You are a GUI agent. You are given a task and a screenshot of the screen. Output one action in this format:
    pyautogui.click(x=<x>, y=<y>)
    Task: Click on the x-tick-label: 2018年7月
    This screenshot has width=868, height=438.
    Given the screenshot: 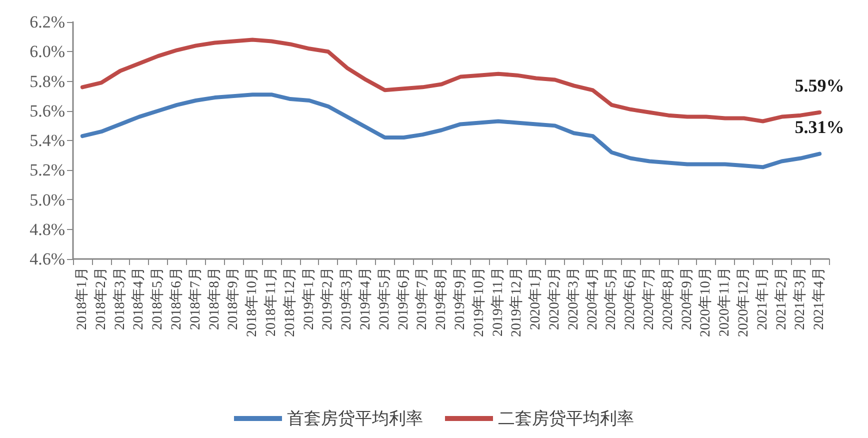 What is the action you would take?
    pyautogui.click(x=195, y=298)
    